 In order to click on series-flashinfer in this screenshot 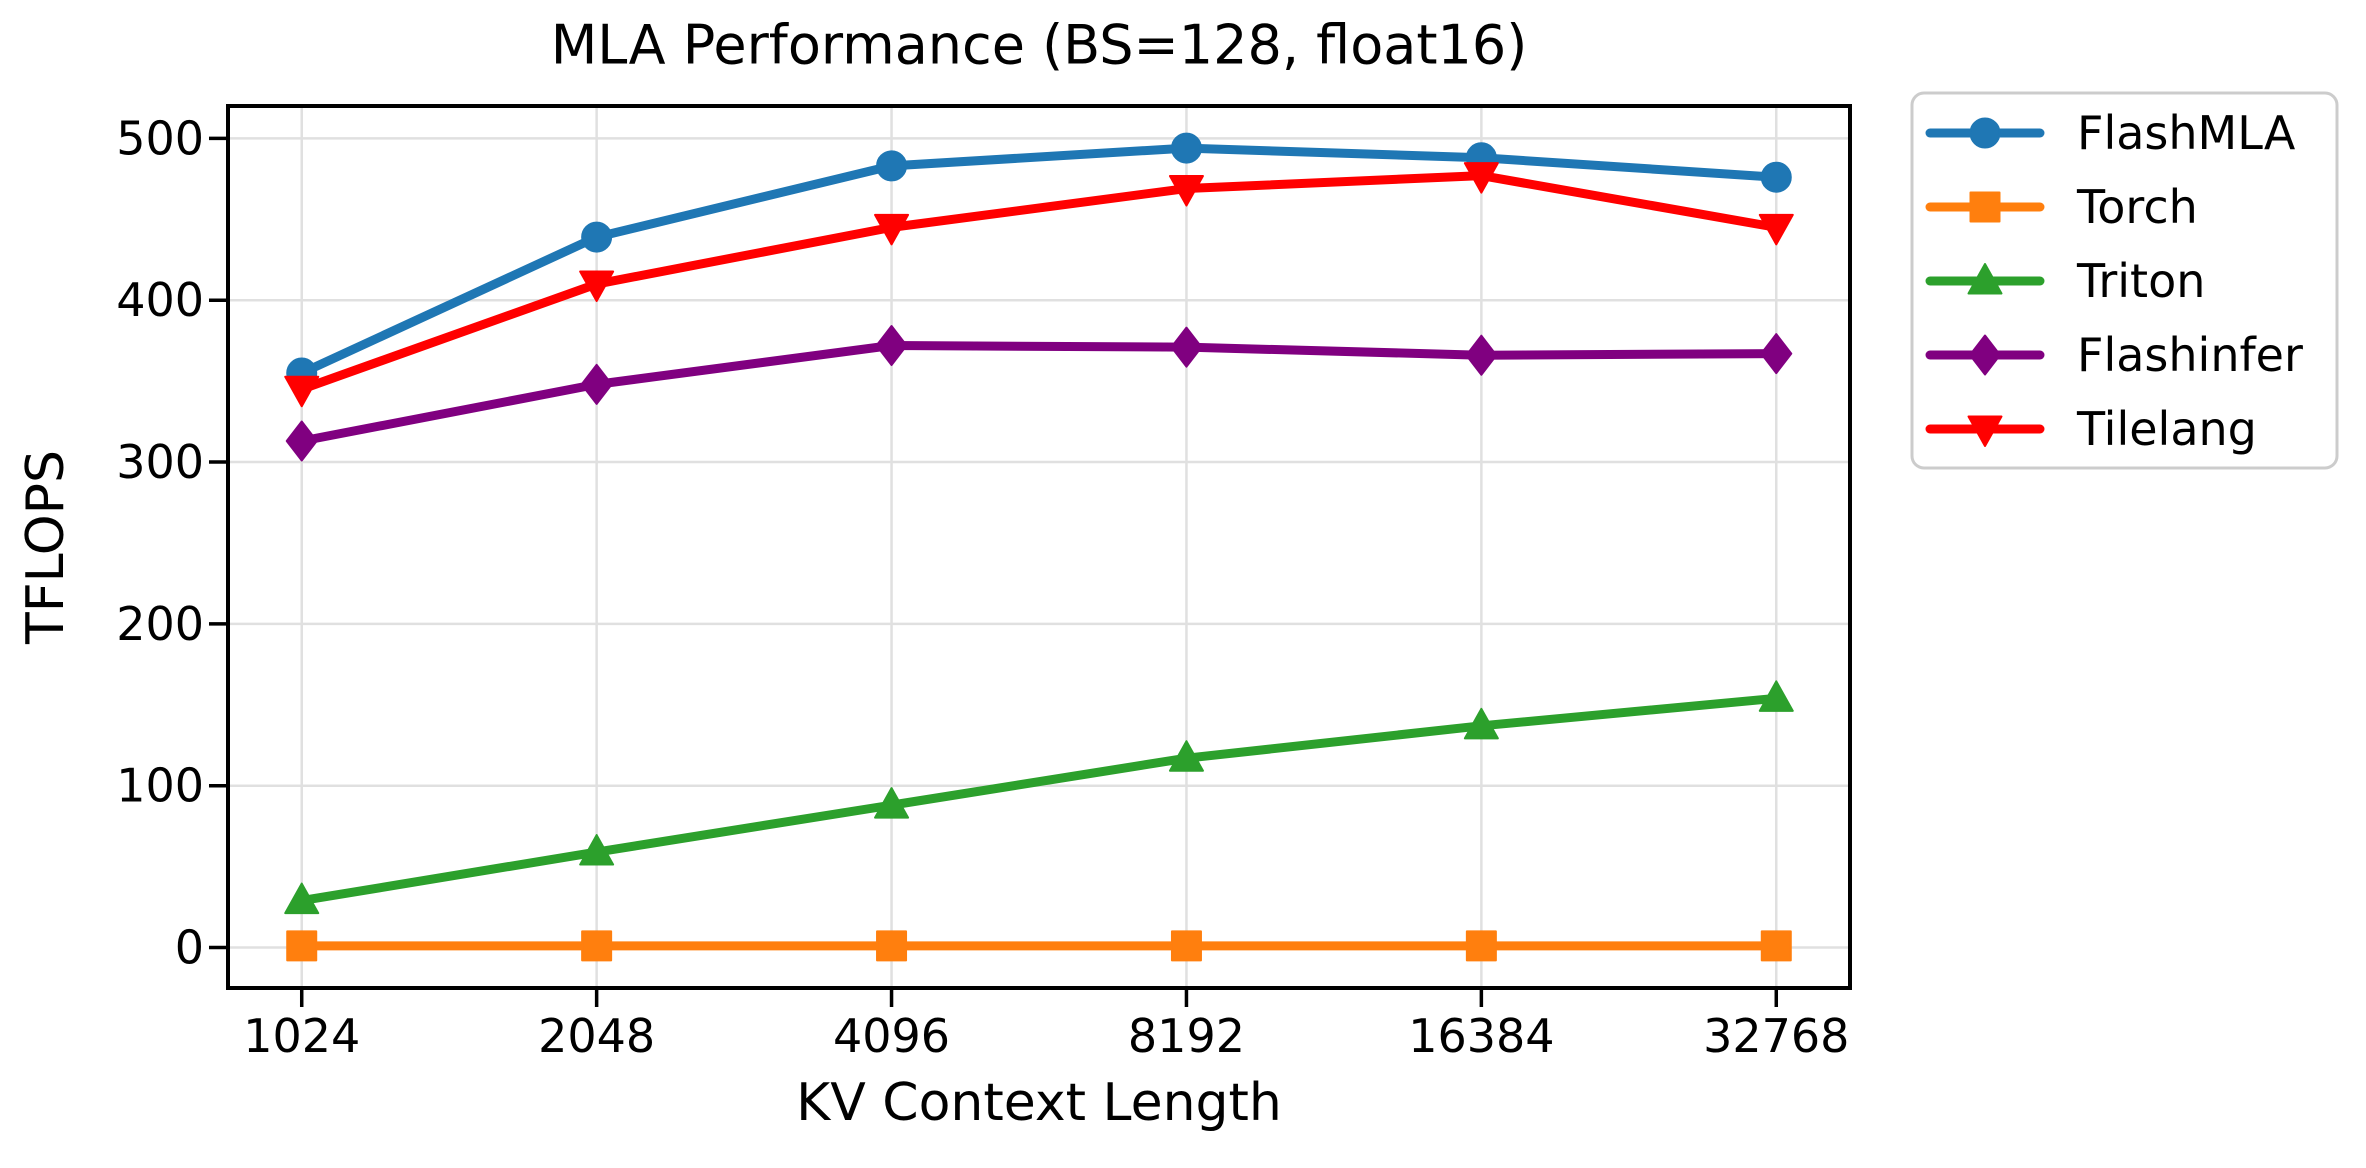, I will do `click(1039, 393)`.